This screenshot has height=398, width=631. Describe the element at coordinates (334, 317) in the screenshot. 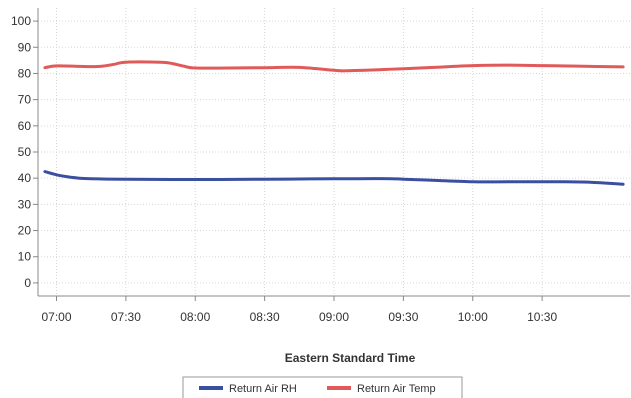

I see `x-tick-label: 09:00` at that location.